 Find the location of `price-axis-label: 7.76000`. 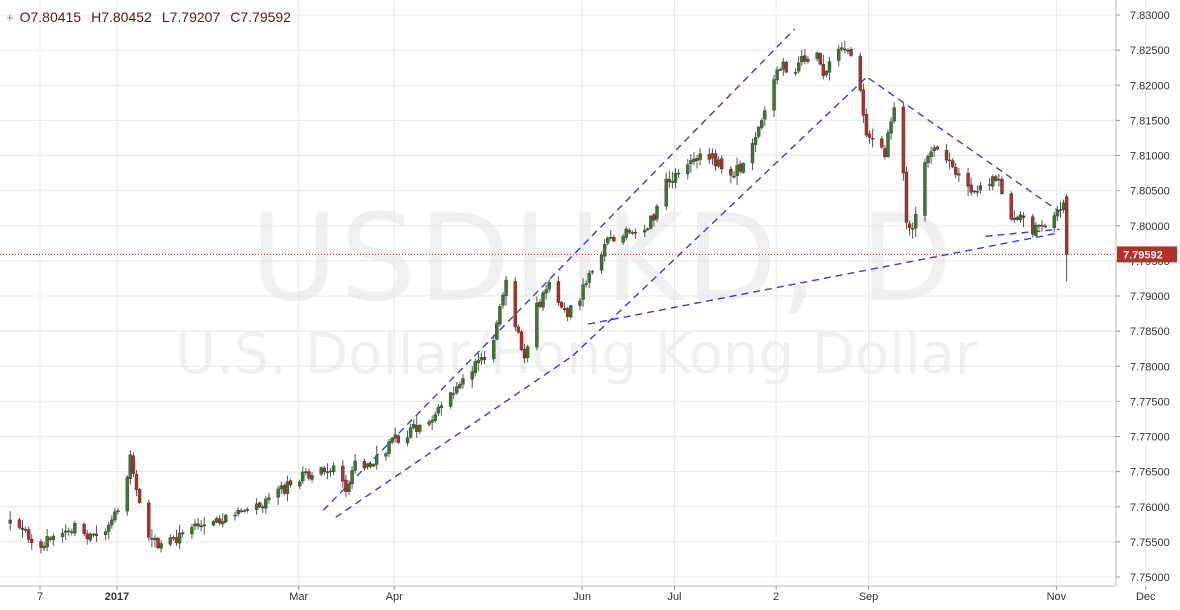

price-axis-label: 7.76000 is located at coordinates (1150, 508).